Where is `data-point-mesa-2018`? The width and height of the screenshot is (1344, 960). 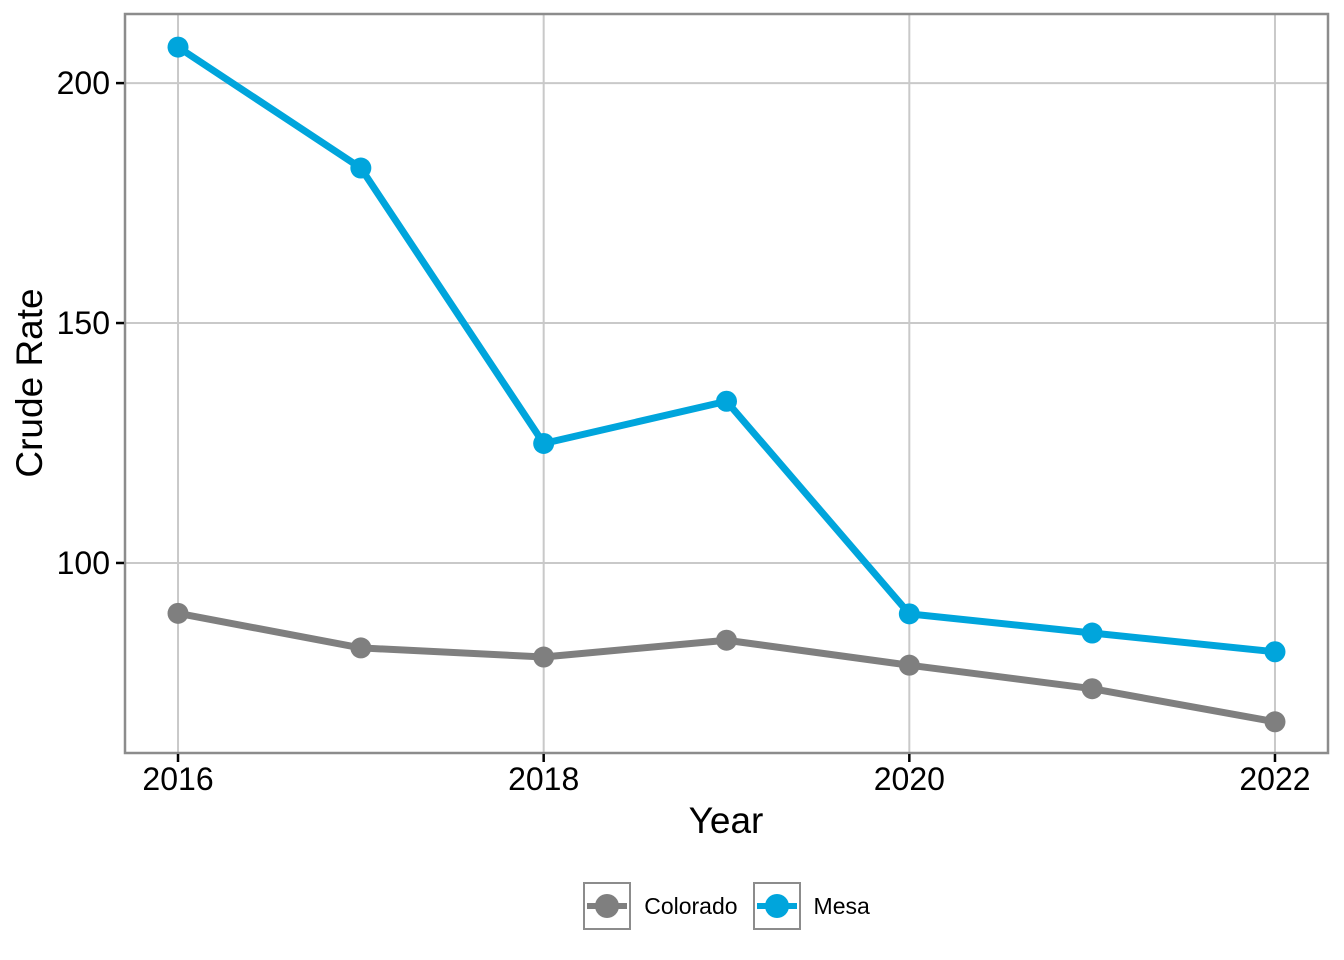 data-point-mesa-2018 is located at coordinates (544, 443).